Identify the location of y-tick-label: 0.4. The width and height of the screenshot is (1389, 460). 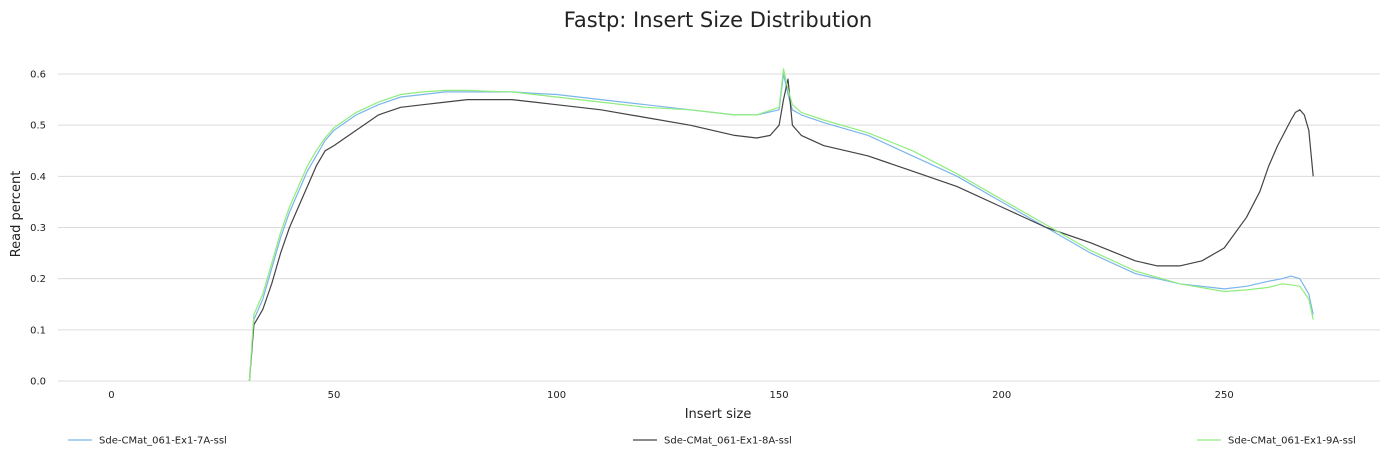
(38, 177).